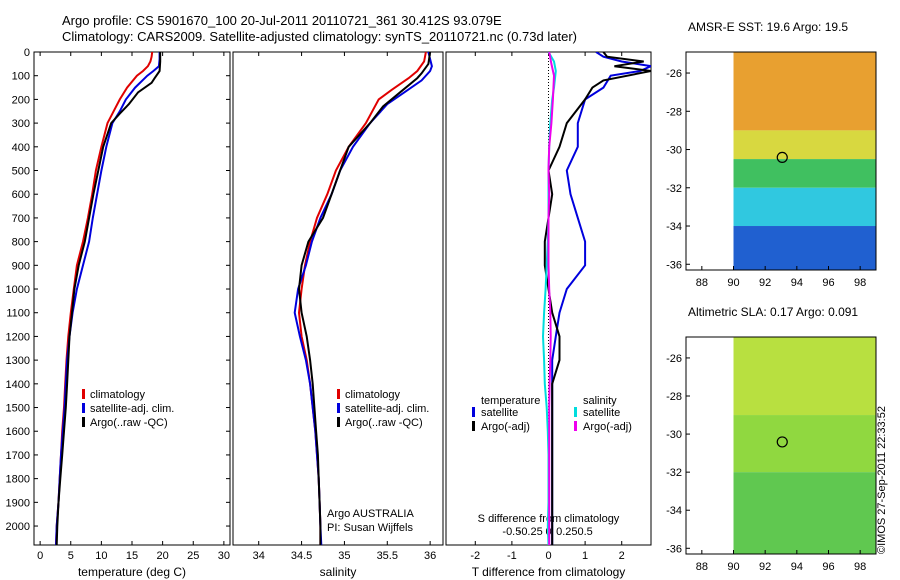  Describe the element at coordinates (27, 53) in the screenshot. I see `y-tick-label: 0` at that location.